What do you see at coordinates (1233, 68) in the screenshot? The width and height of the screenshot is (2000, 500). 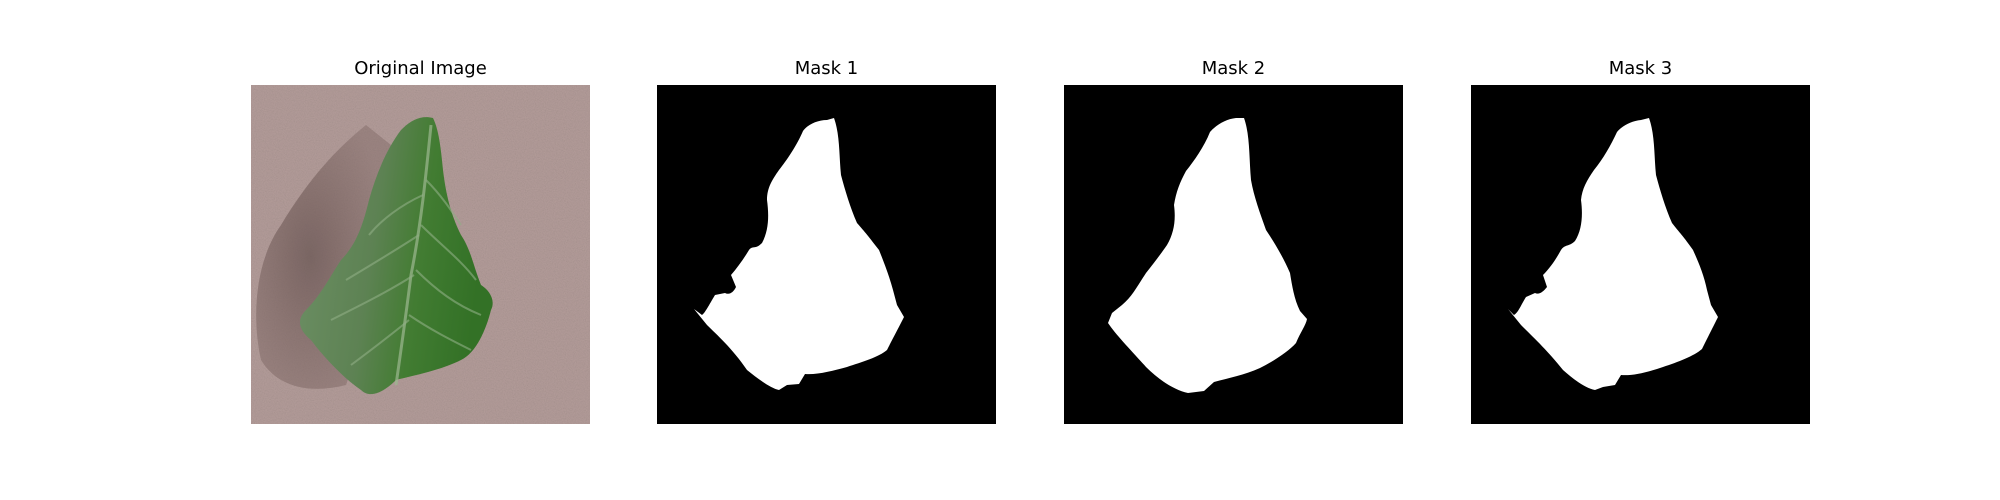 I see `panel-title: Mask 2` at bounding box center [1233, 68].